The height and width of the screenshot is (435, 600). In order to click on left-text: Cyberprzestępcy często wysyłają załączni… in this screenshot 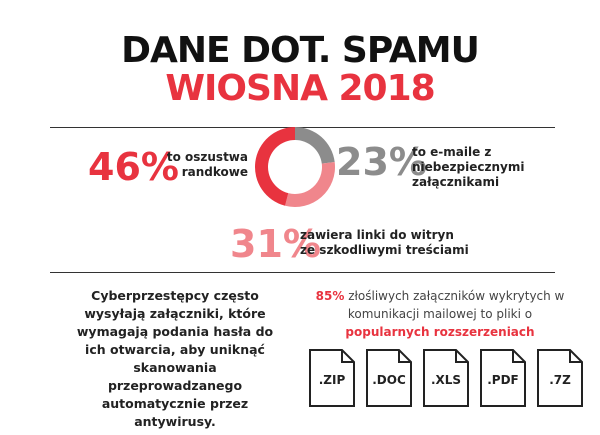, I will do `click(175, 358)`.